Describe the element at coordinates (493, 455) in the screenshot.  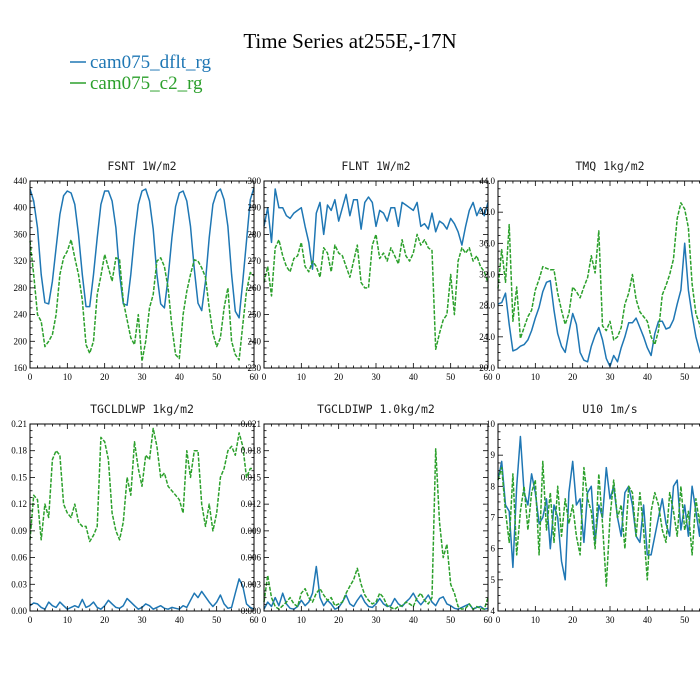
I see `y-tick-label: 9` at that location.